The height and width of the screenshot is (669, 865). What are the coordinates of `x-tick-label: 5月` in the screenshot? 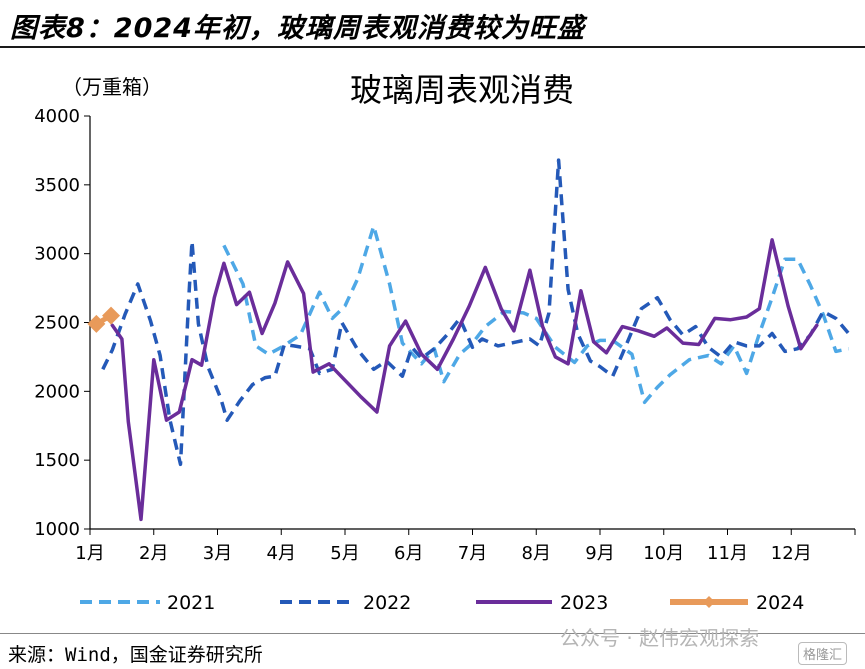 It's located at (344, 553).